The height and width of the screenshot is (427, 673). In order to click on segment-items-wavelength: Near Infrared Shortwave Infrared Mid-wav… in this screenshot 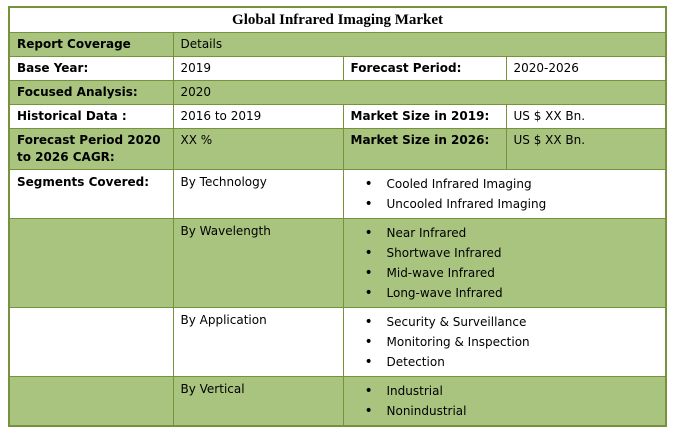, I will do `click(504, 263)`.